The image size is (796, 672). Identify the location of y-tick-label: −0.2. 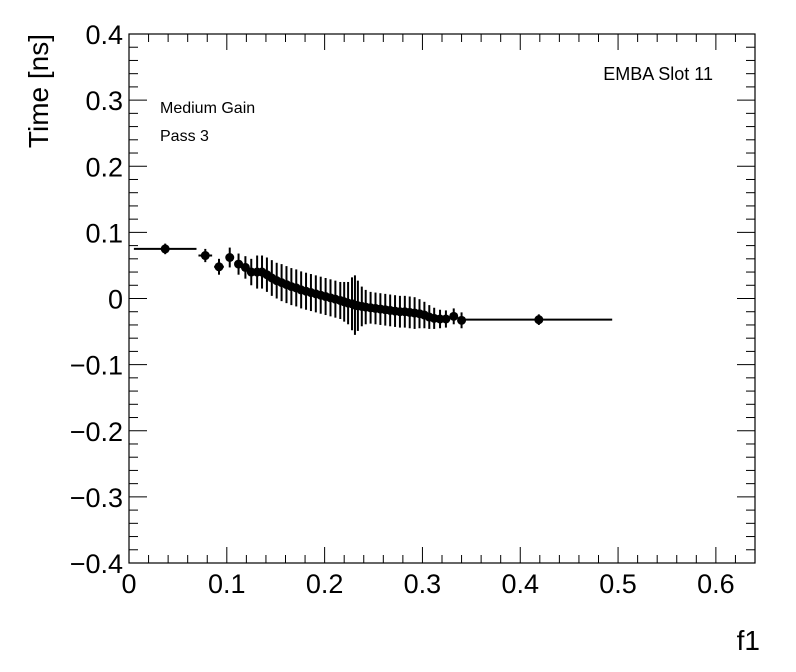
(96, 432).